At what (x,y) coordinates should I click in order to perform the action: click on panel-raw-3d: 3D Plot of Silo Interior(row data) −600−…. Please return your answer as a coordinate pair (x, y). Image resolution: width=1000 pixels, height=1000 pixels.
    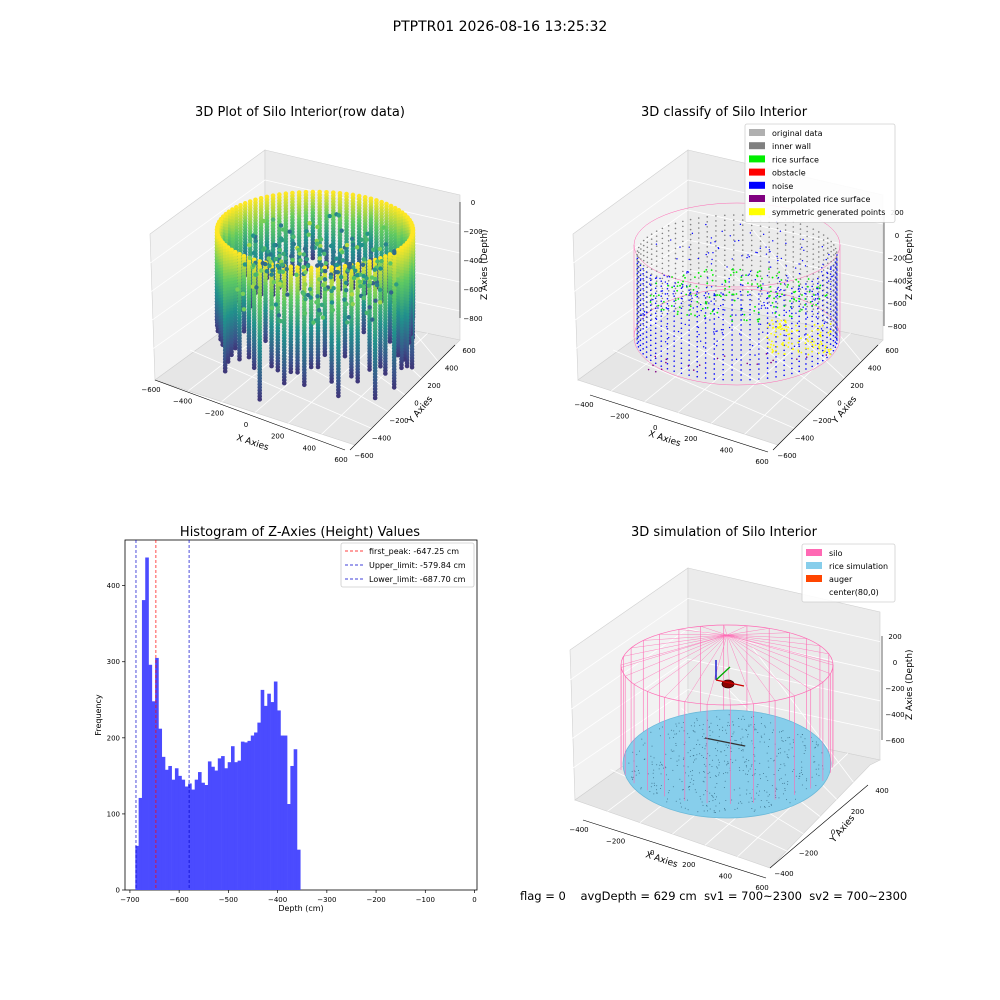
    Looking at the image, I should click on (315, 284).